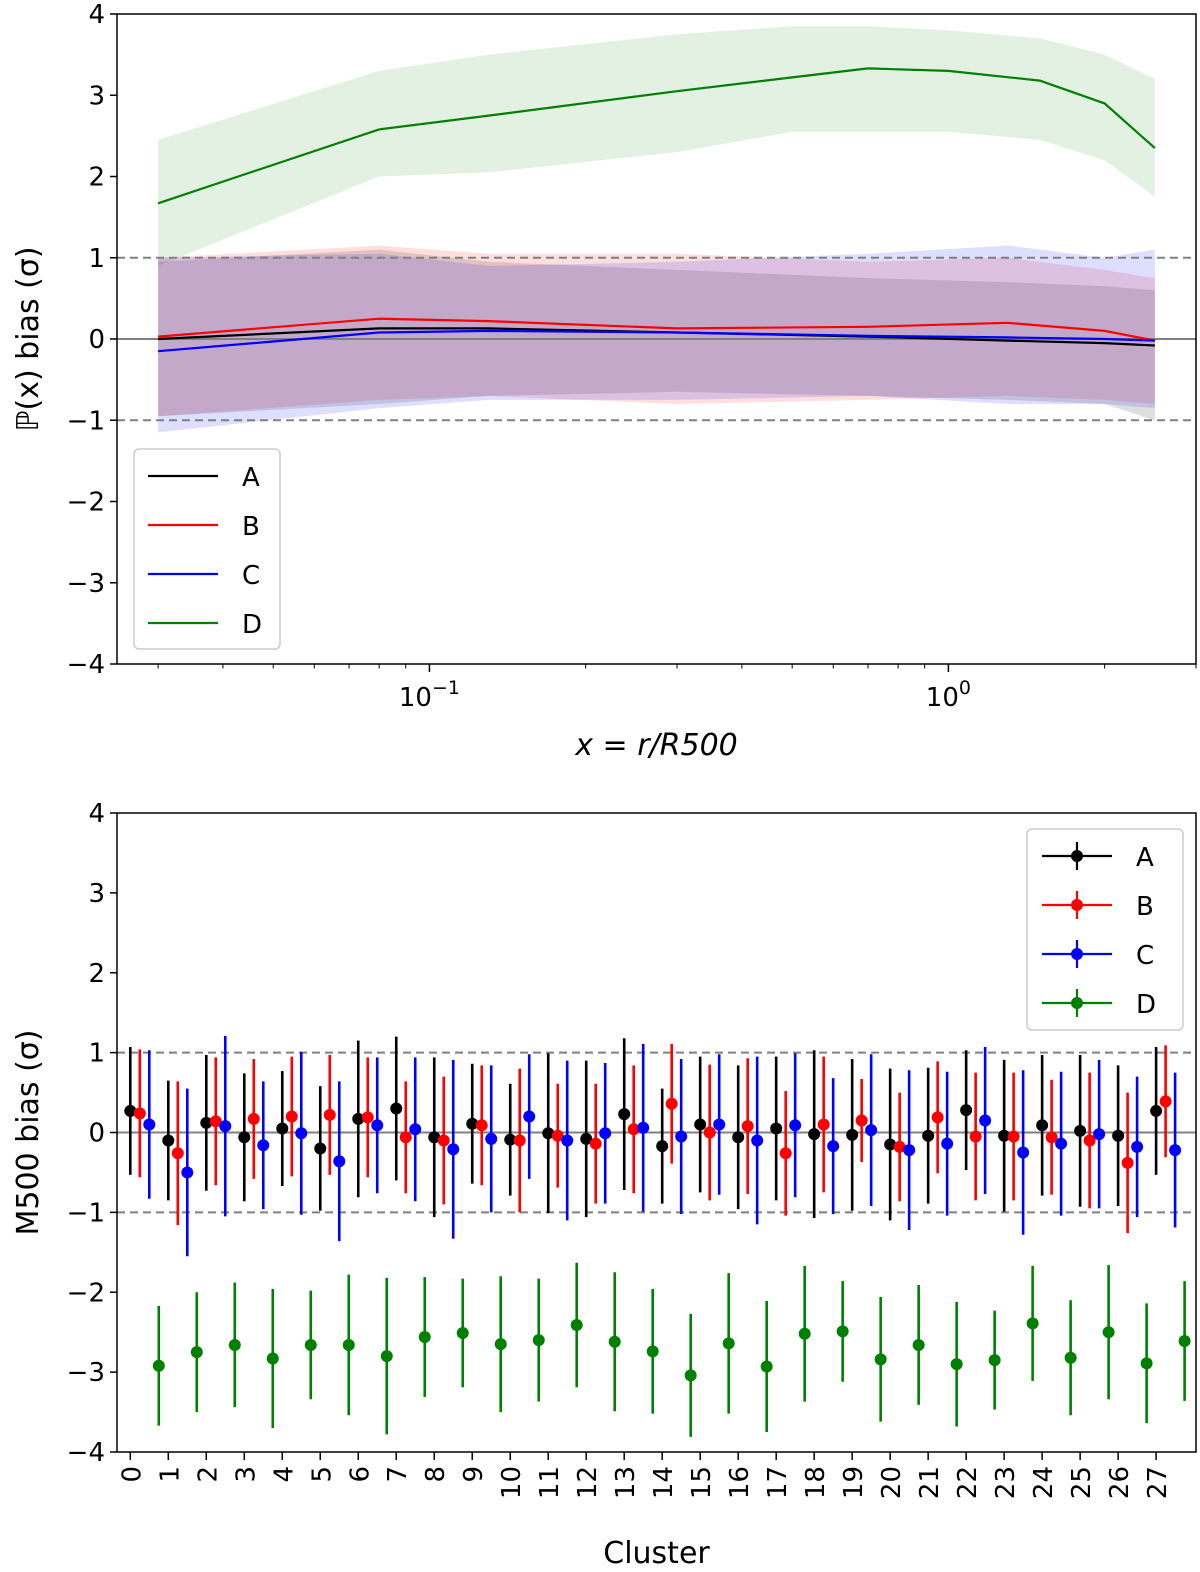 Image resolution: width=1200 pixels, height=1572 pixels. I want to click on x-tick-label: 8, so click(436, 1474).